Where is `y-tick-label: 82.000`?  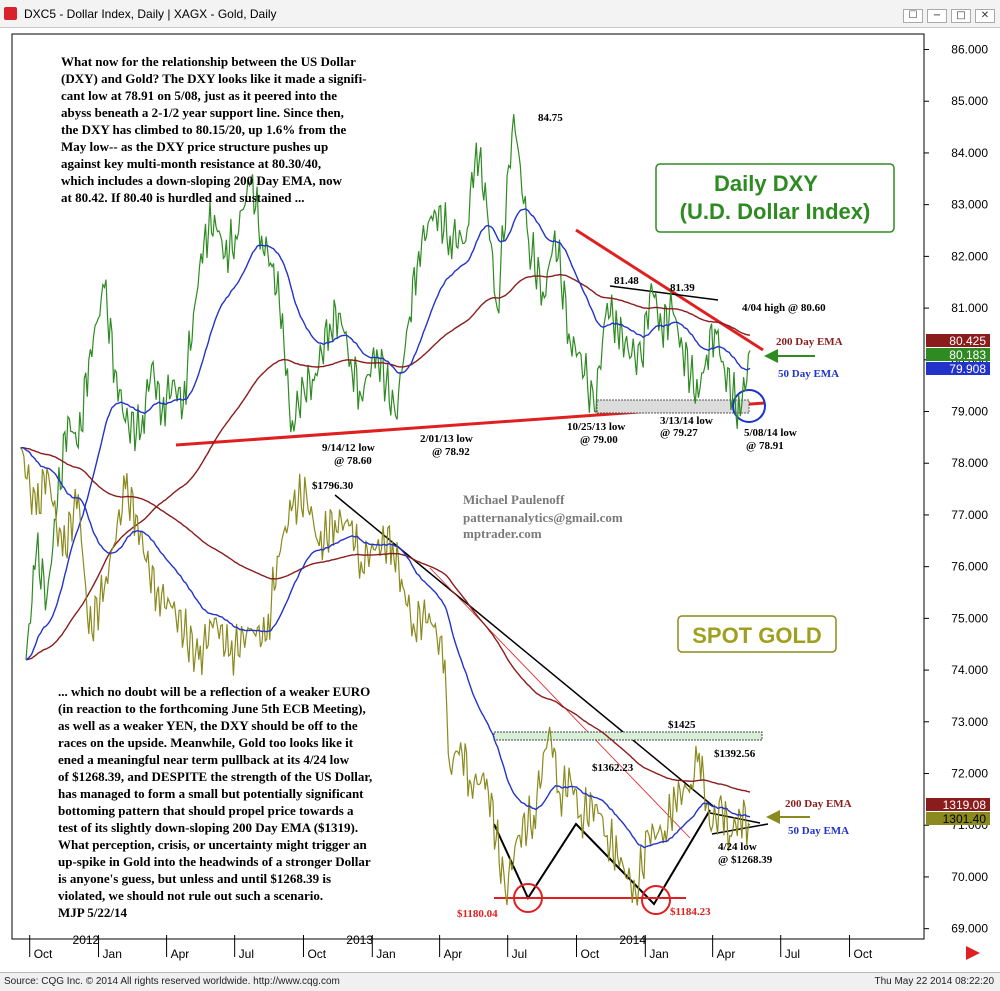
y-tick-label: 82.000 is located at coordinates (969, 256).